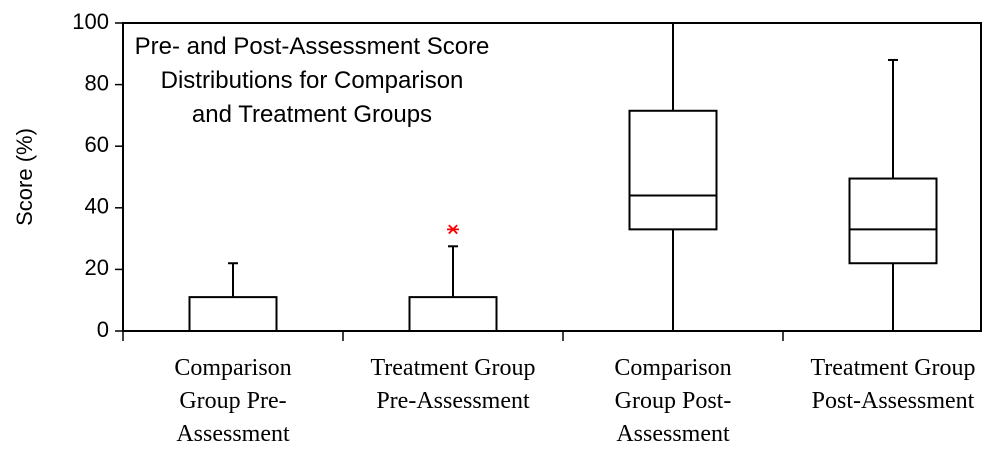 The width and height of the screenshot is (994, 456). What do you see at coordinates (97, 206) in the screenshot?
I see `y-tick-label: 40` at bounding box center [97, 206].